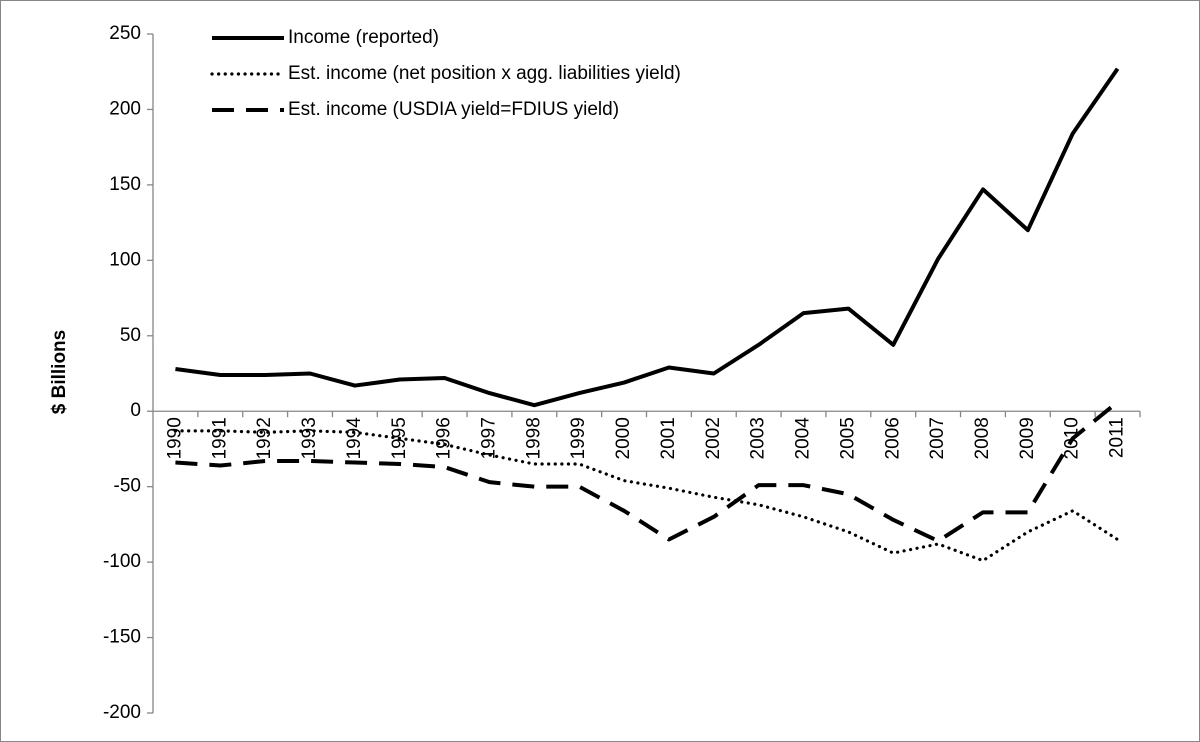 The width and height of the screenshot is (1200, 742). Describe the element at coordinates (488, 438) in the screenshot. I see `x-tick-label: 1997` at that location.